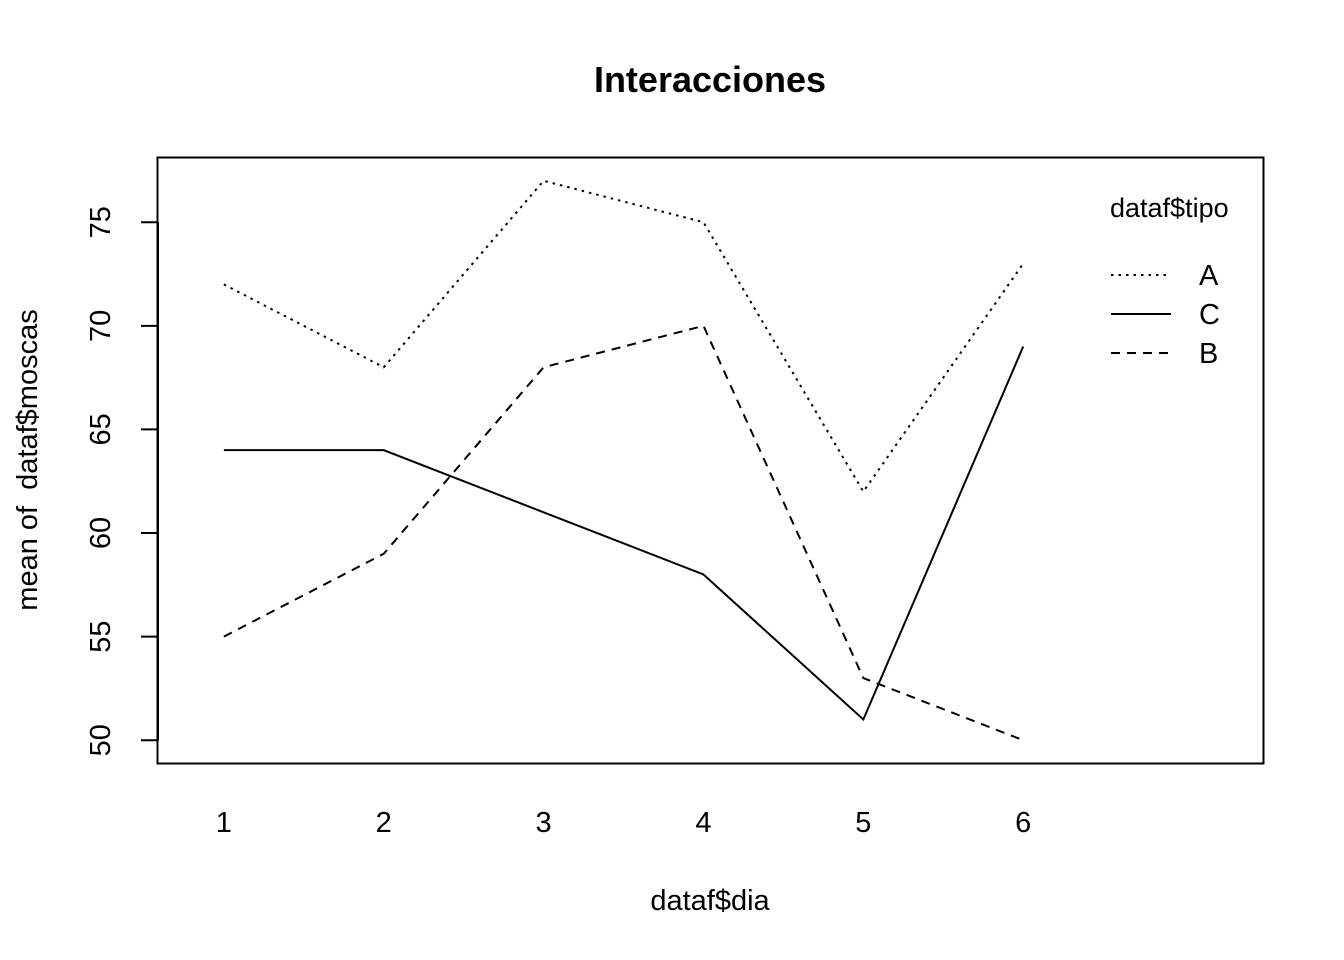 Image resolution: width=1344 pixels, height=960 pixels. I want to click on legend-items: ACB, so click(1165, 315).